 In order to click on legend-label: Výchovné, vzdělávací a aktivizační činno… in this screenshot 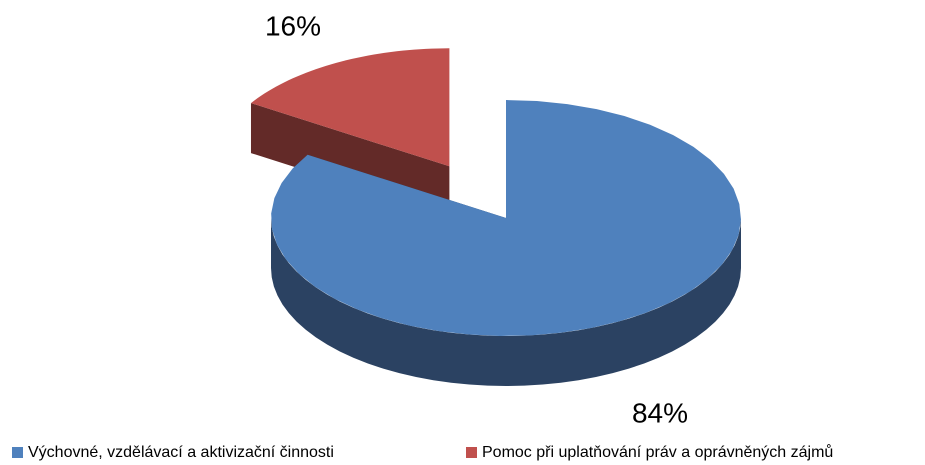, I will do `click(181, 452)`.